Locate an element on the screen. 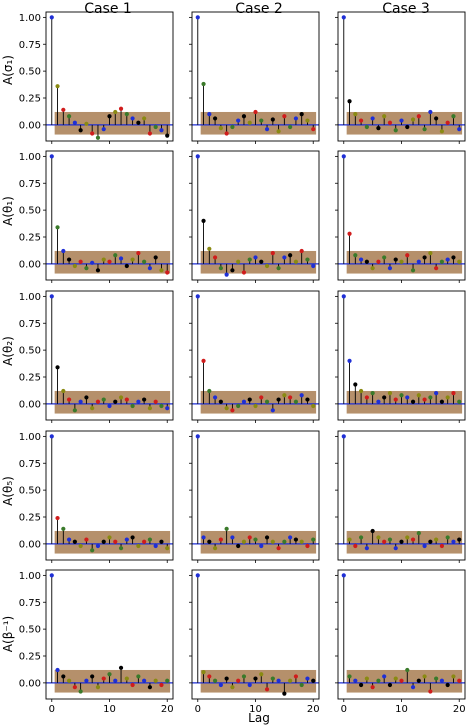 This screenshot has width=474, height=726. panel-r5-c1: 0.00 0.25 0.50 0.75 1.00 0 10 20 is located at coordinates (96, 642).